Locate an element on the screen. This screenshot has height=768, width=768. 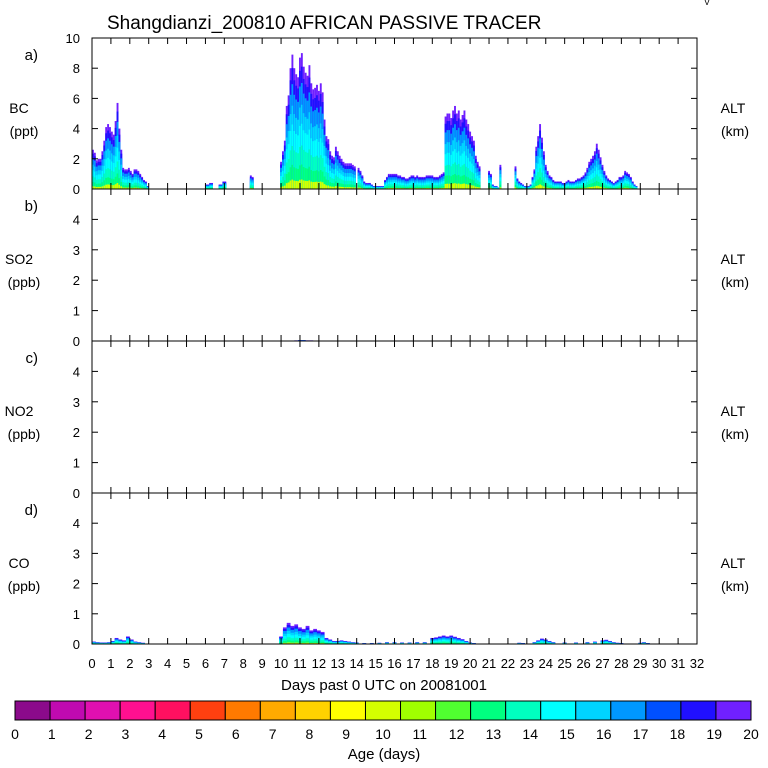
corner-mark: V is located at coordinates (707, 3).